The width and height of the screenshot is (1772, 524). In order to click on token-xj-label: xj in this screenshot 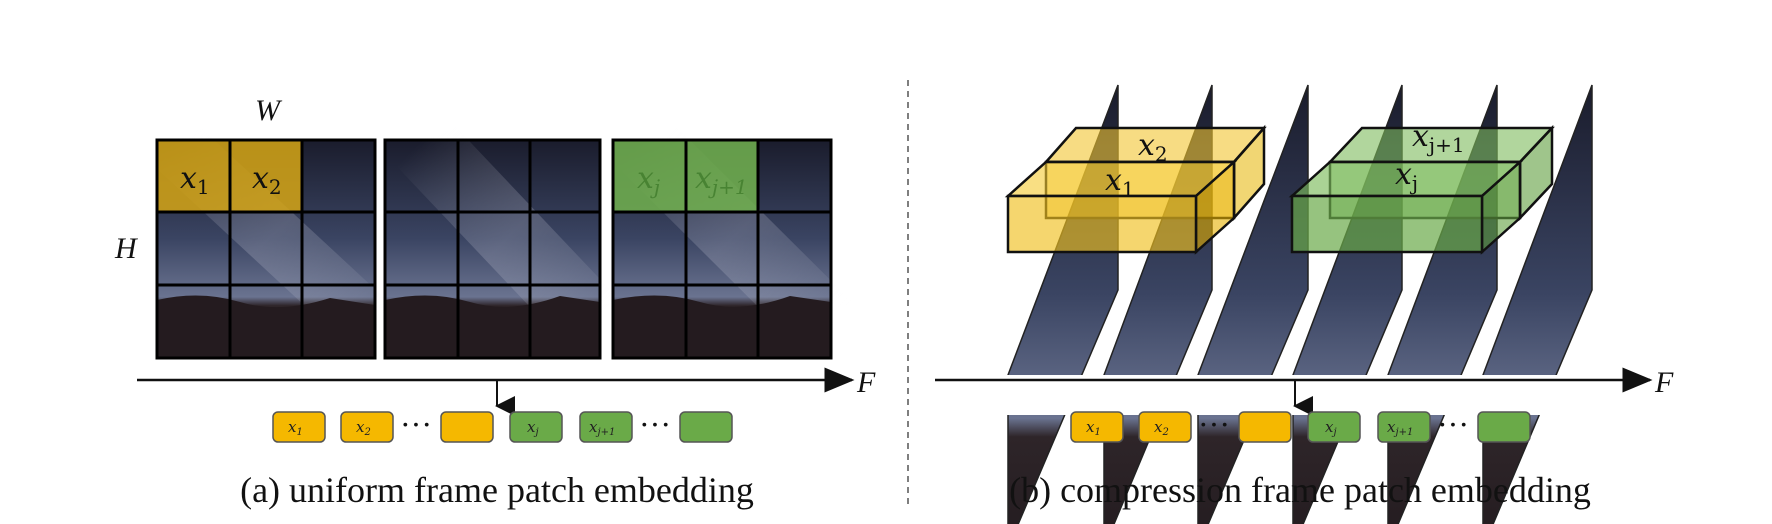, I will do `click(533, 428)`.